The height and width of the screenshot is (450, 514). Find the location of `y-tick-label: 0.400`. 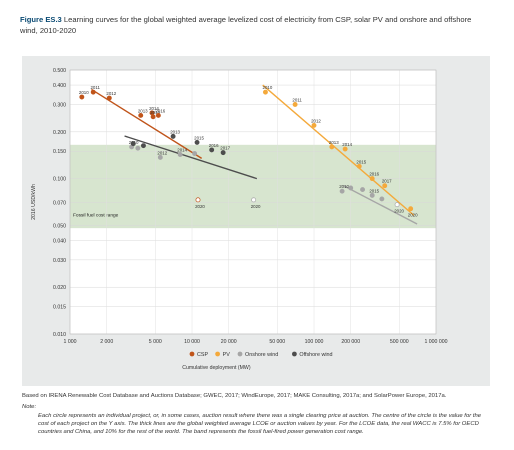

y-tick-label: 0.400 is located at coordinates (59, 86).